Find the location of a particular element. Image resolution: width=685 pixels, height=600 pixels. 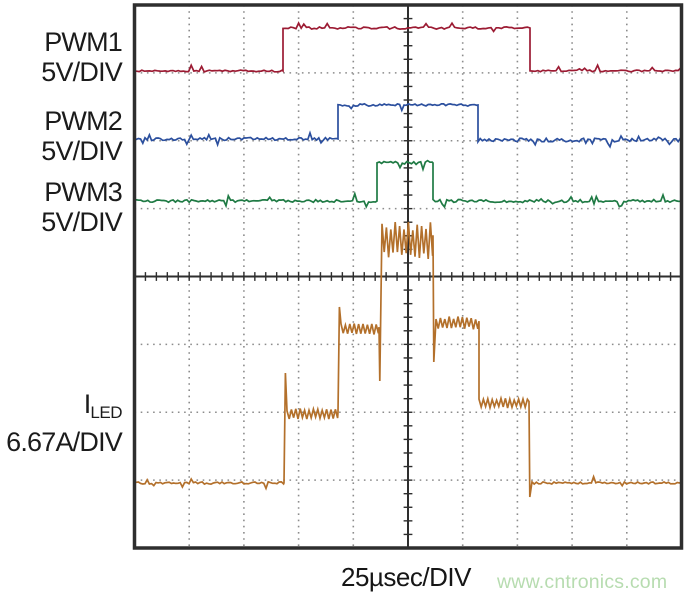

iled-symbol: I is located at coordinates (87, 404).